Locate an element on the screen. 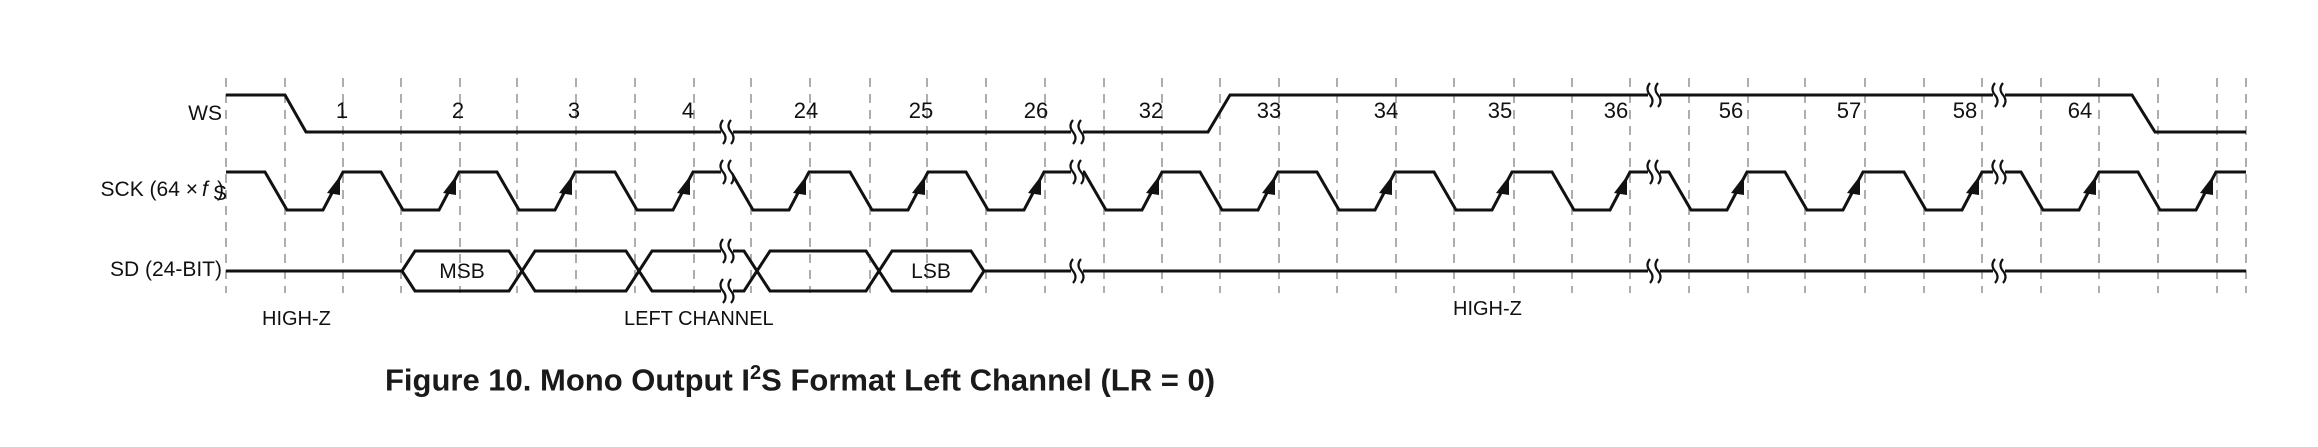 Image resolution: width=2318 pixels, height=447 pixels. sck-label-close: ) is located at coordinates (220, 189).